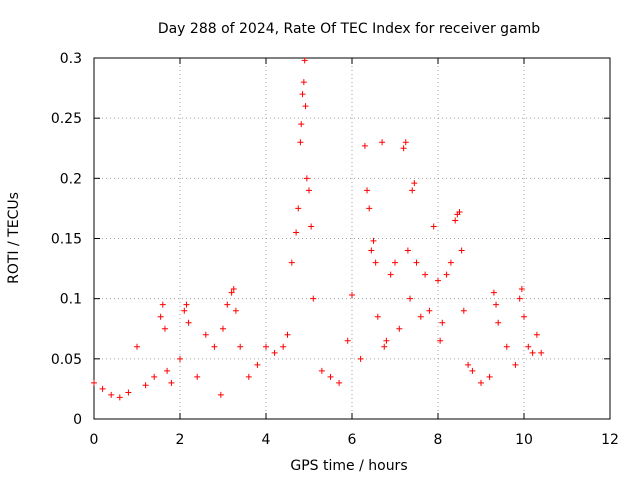 The height and width of the screenshot is (480, 640). What do you see at coordinates (71, 179) in the screenshot?
I see `y-tick-label: 0.2` at bounding box center [71, 179].